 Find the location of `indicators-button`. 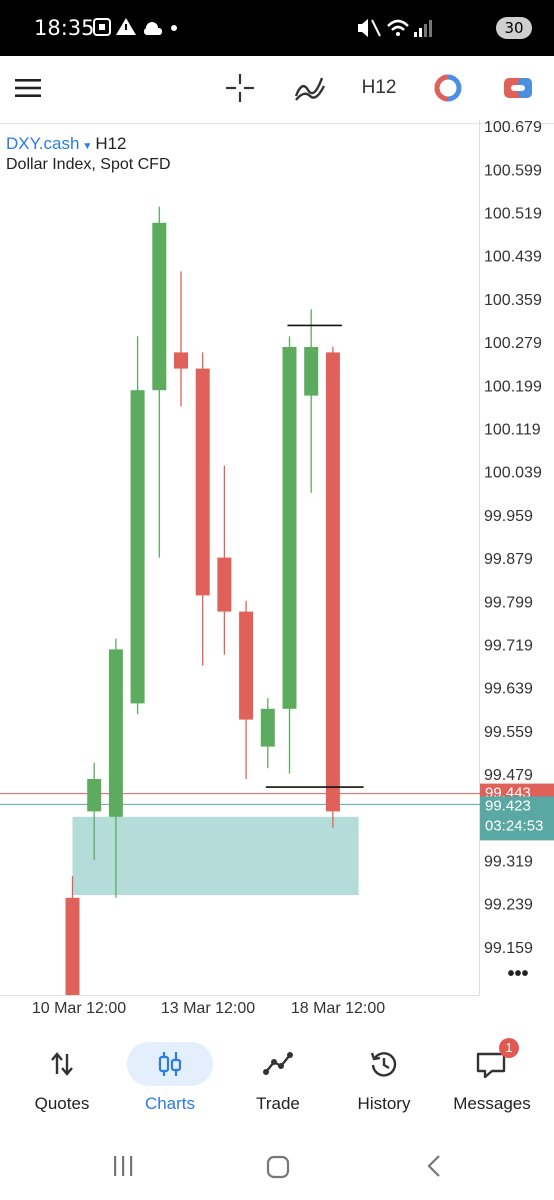

indicators-button is located at coordinates (310, 88).